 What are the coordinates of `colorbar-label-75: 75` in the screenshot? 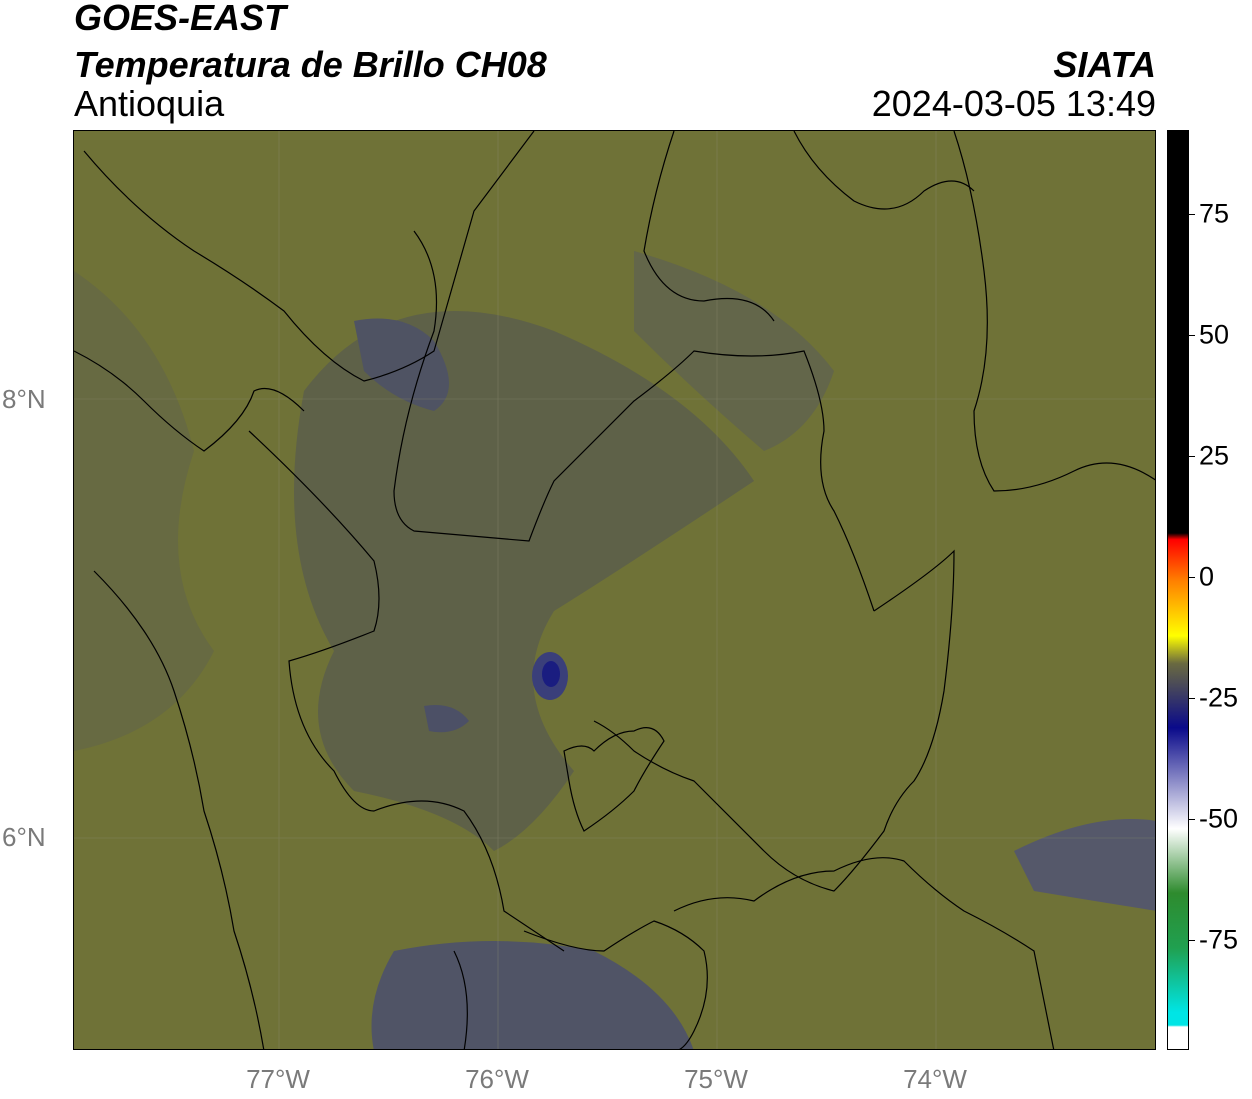 It's located at (1214, 213).